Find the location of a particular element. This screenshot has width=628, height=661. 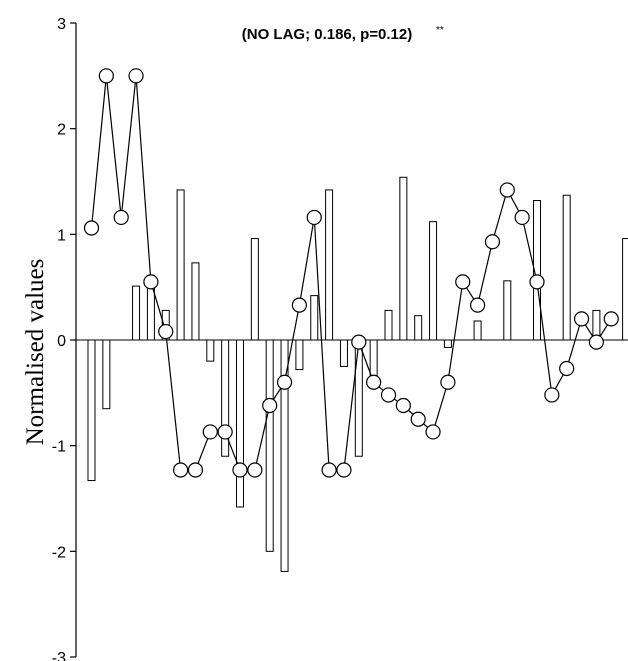

y-tick-label: -2 is located at coordinates (59, 552).